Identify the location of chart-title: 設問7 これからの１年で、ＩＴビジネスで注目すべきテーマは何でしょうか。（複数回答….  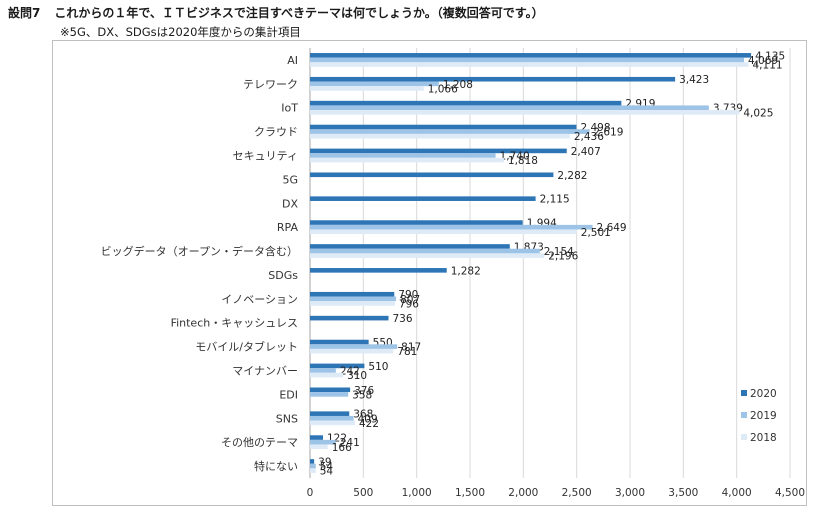
(276, 12).